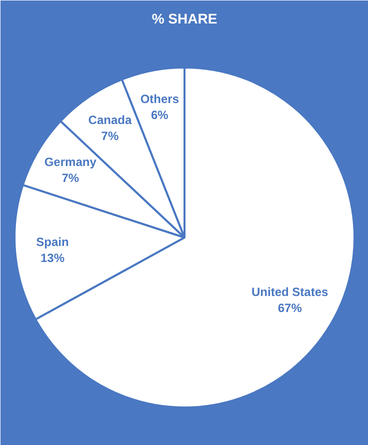 The height and width of the screenshot is (445, 368). Describe the element at coordinates (52, 241) in the screenshot. I see `slice-label: Spain` at that location.